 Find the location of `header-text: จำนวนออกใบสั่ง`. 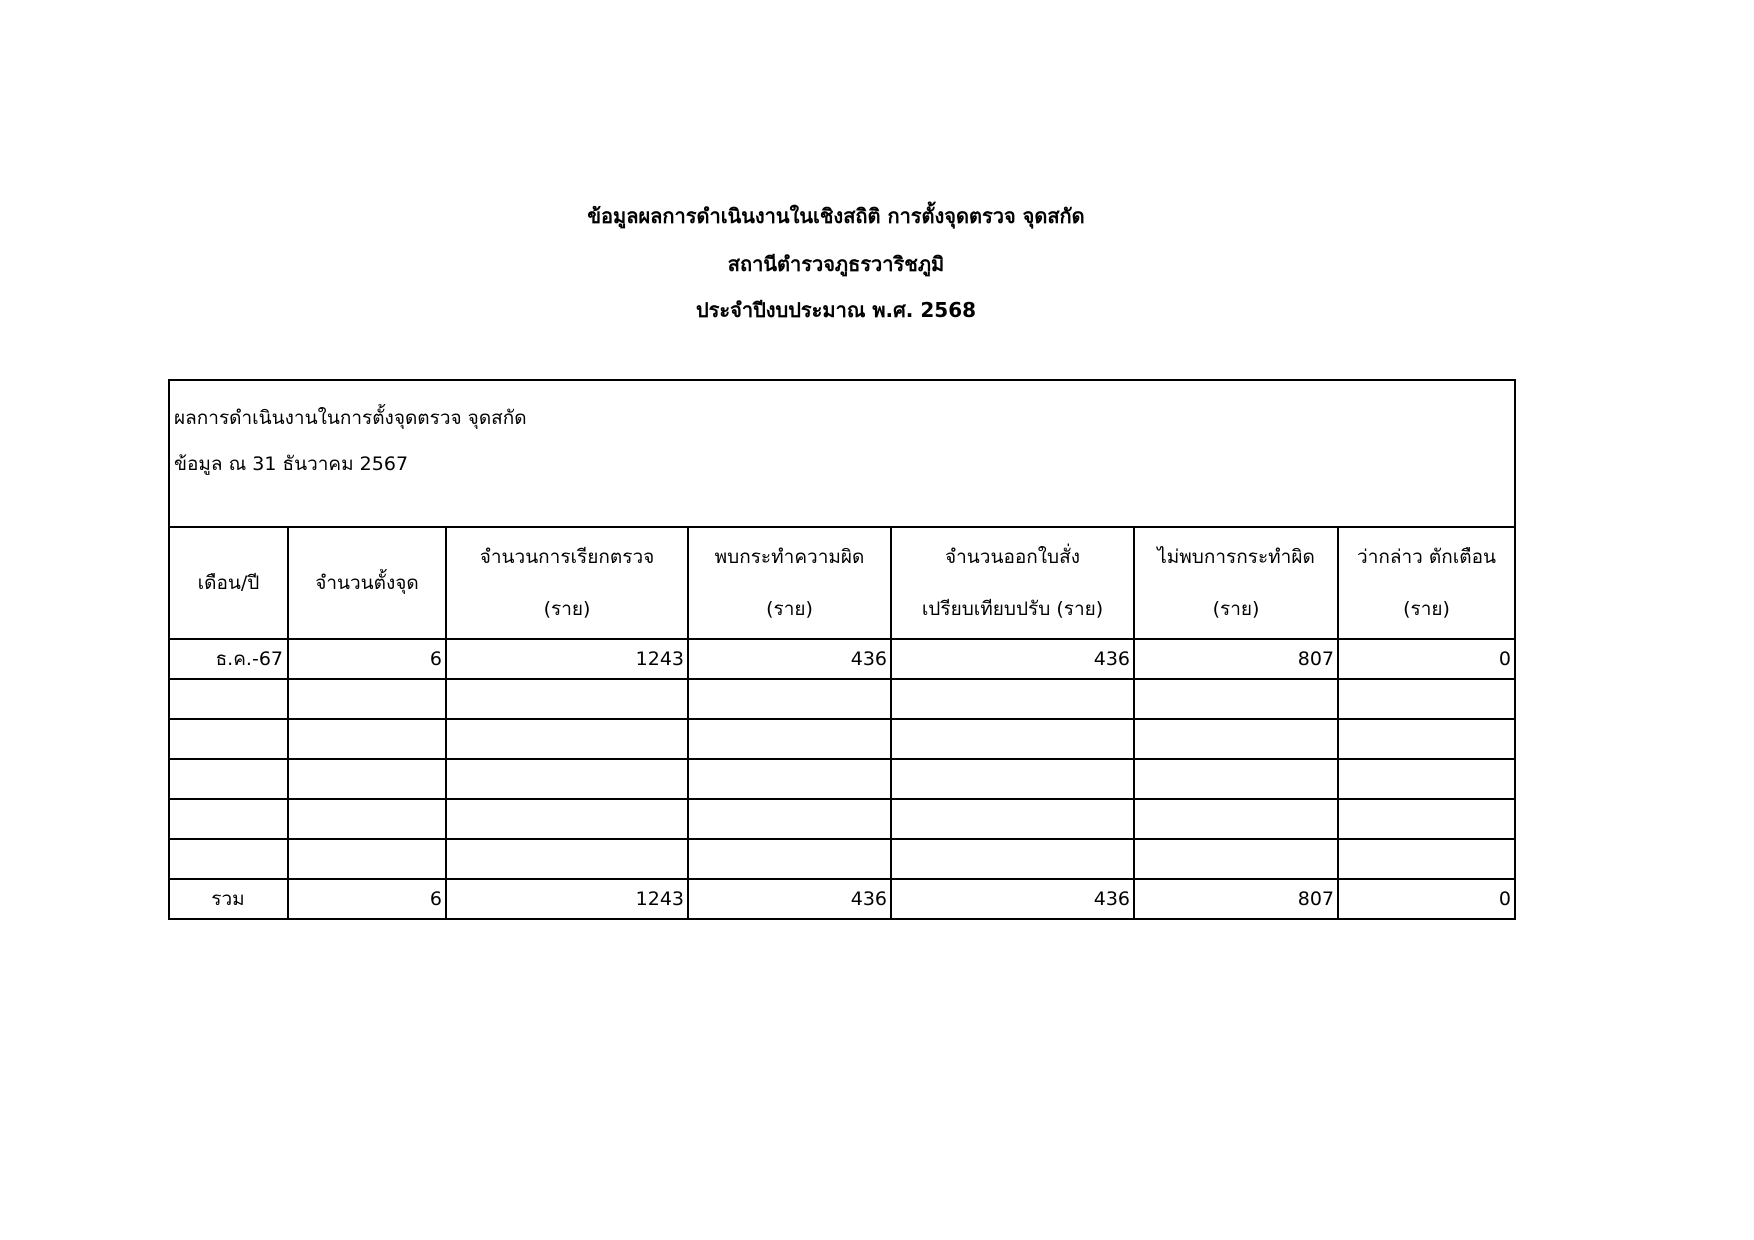

header-text: จำนวนออกใบสั่ง is located at coordinates (1012, 557).